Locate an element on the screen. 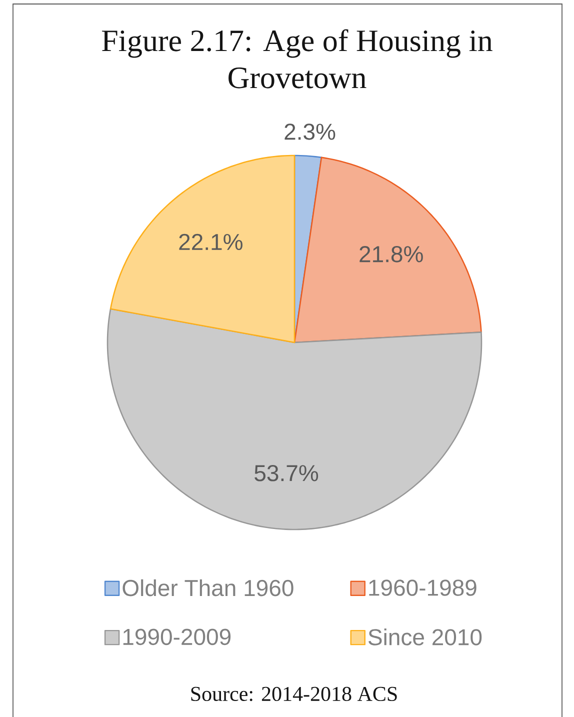 This screenshot has height=717, width=574. legend-label: 1960-1989 is located at coordinates (422, 588).